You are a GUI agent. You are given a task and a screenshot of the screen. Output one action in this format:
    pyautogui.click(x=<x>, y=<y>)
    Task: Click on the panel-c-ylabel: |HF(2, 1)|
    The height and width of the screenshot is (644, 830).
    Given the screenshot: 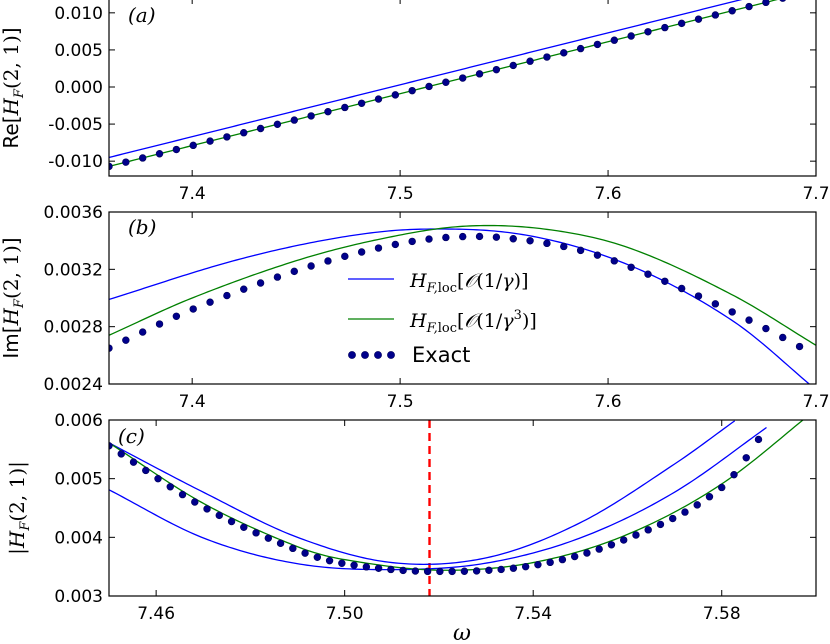 What is the action you would take?
    pyautogui.click(x=19, y=508)
    